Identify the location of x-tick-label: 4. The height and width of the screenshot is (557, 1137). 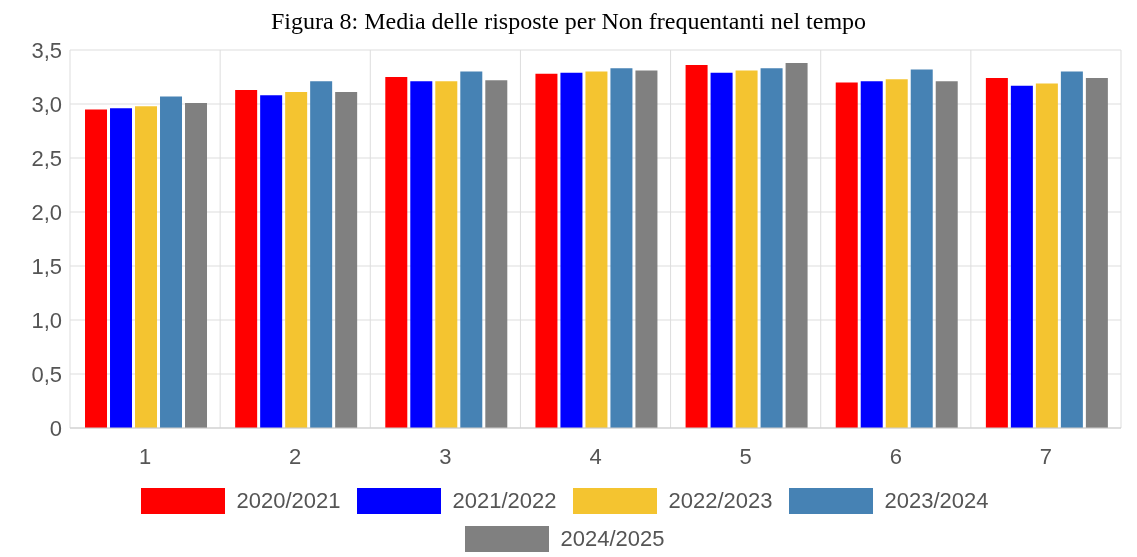
(595, 456).